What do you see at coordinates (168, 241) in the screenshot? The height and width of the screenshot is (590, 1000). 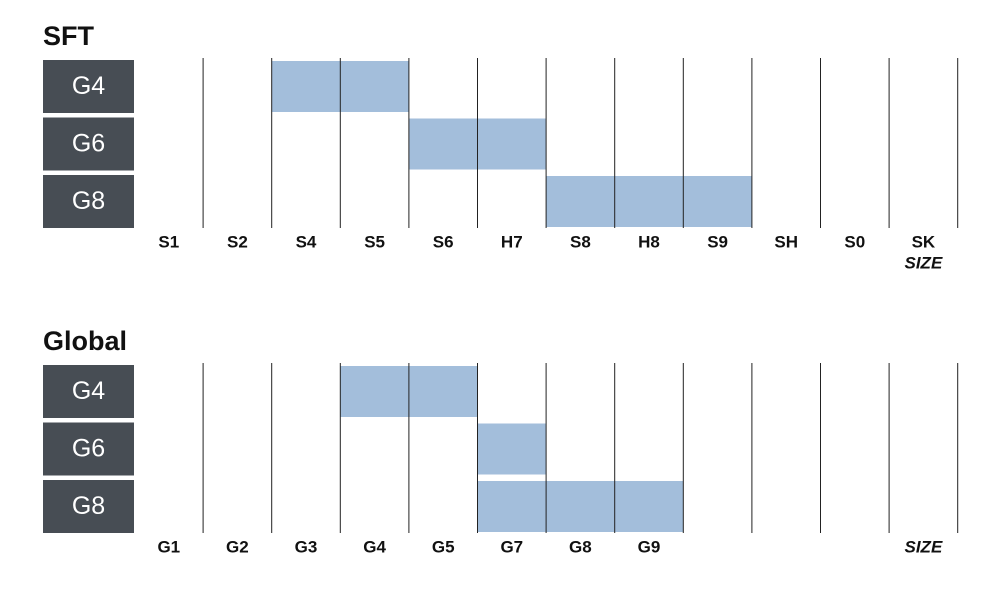 I see `size-label: S1` at bounding box center [168, 241].